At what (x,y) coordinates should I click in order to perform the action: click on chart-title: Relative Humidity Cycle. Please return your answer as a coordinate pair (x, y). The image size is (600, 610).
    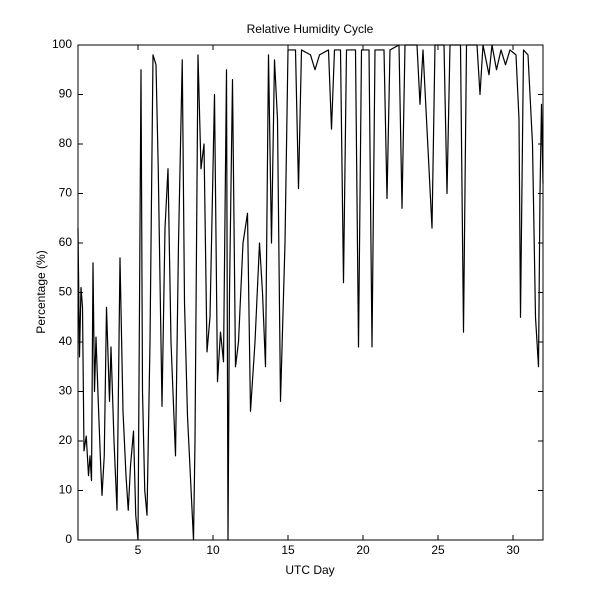
    Looking at the image, I should click on (310, 29).